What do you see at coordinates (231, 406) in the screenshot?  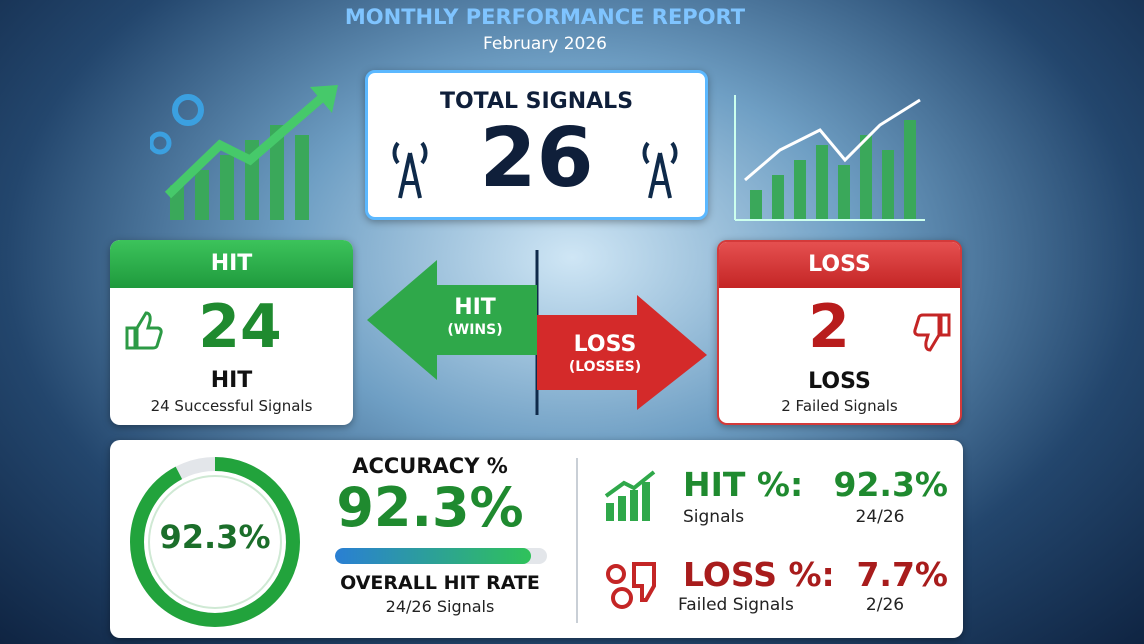 I see `hit-caption: 24 Successful Signals` at bounding box center [231, 406].